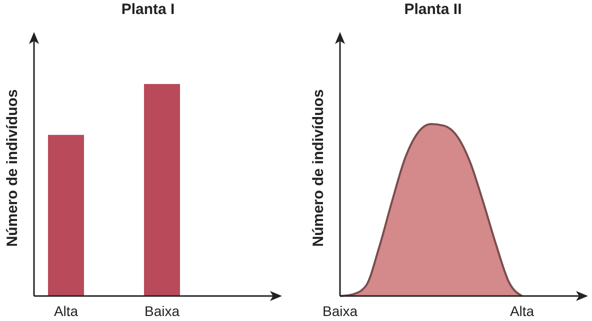 This screenshot has height=321, width=592. What do you see at coordinates (148, 9) in the screenshot?
I see `chart-title: Planta I` at bounding box center [148, 9].